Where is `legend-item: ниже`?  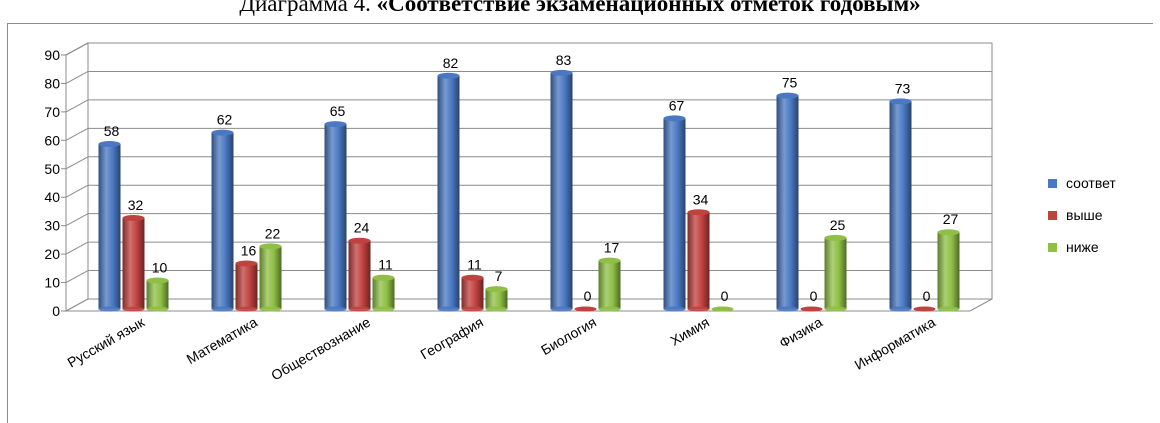 legend-item: ниже is located at coordinates (1073, 247).